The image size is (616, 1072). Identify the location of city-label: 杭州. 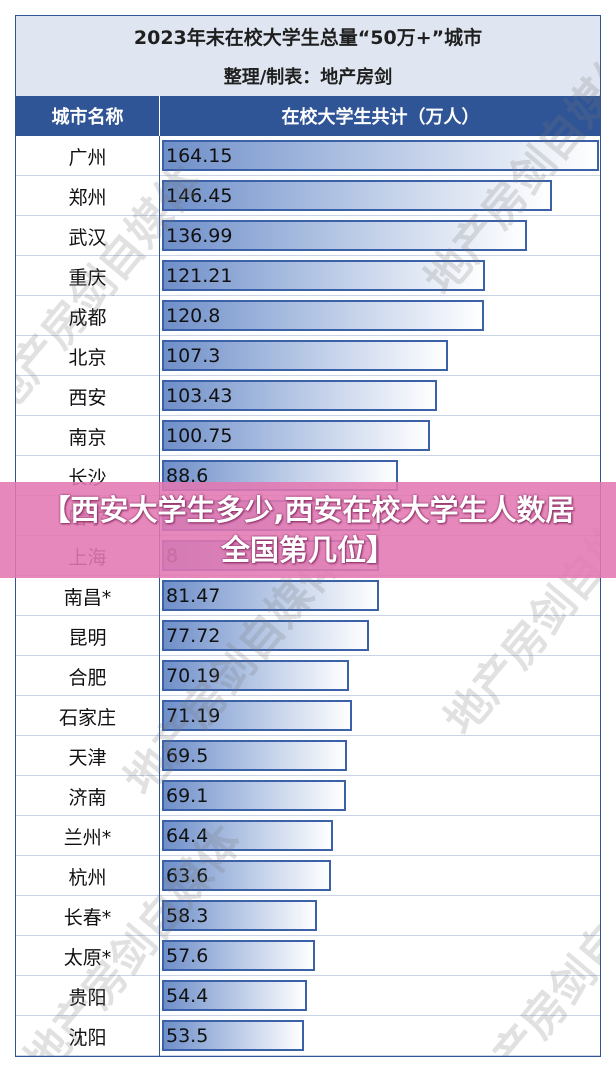
(87, 877).